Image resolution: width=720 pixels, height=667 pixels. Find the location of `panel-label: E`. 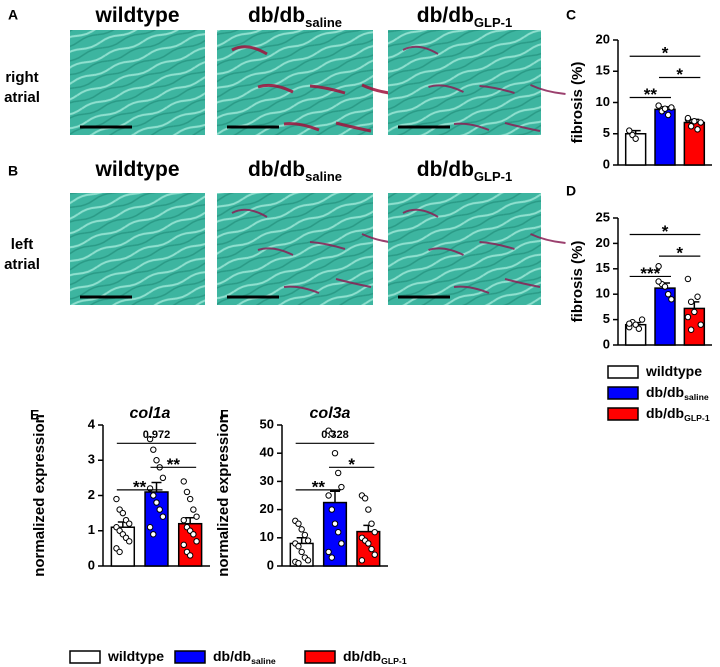

panel-label: E is located at coordinates (34, 415).